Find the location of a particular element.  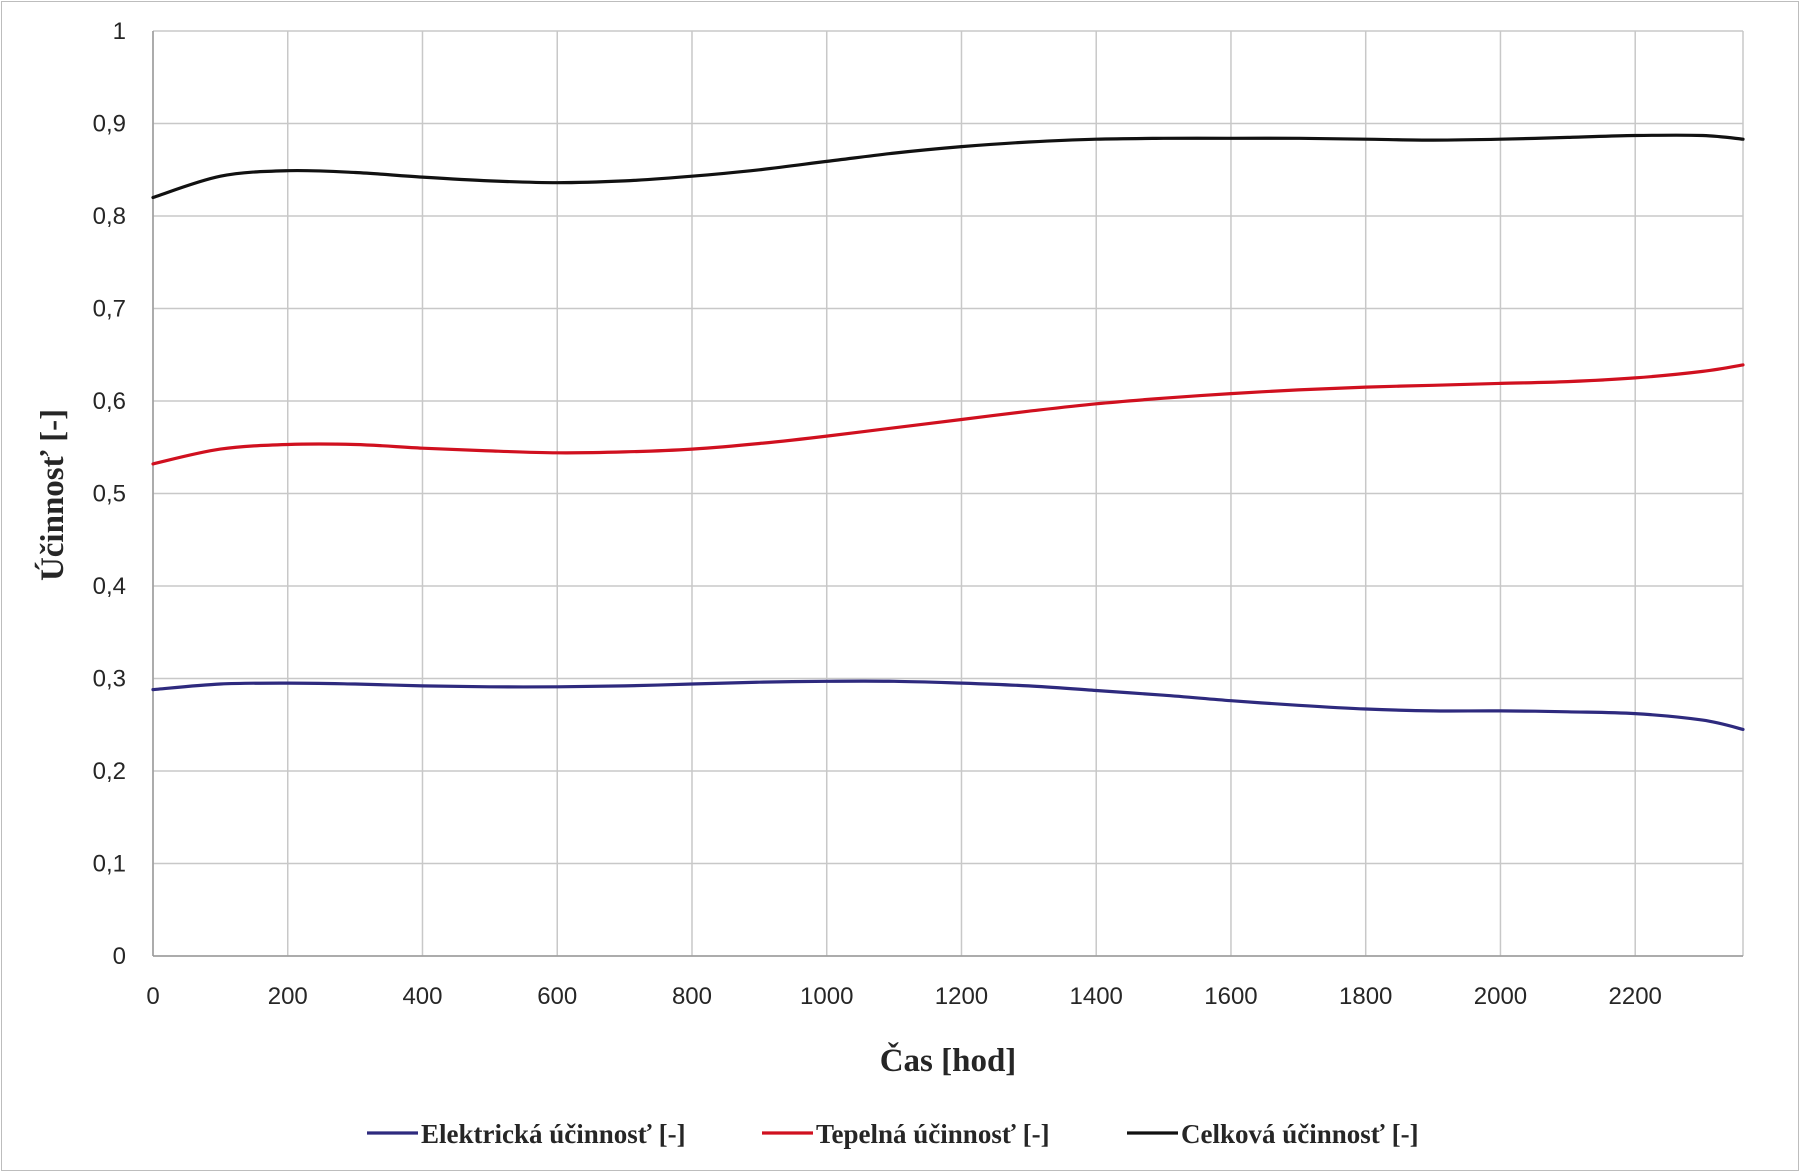

x-tick-label: 2000 is located at coordinates (1500, 996).